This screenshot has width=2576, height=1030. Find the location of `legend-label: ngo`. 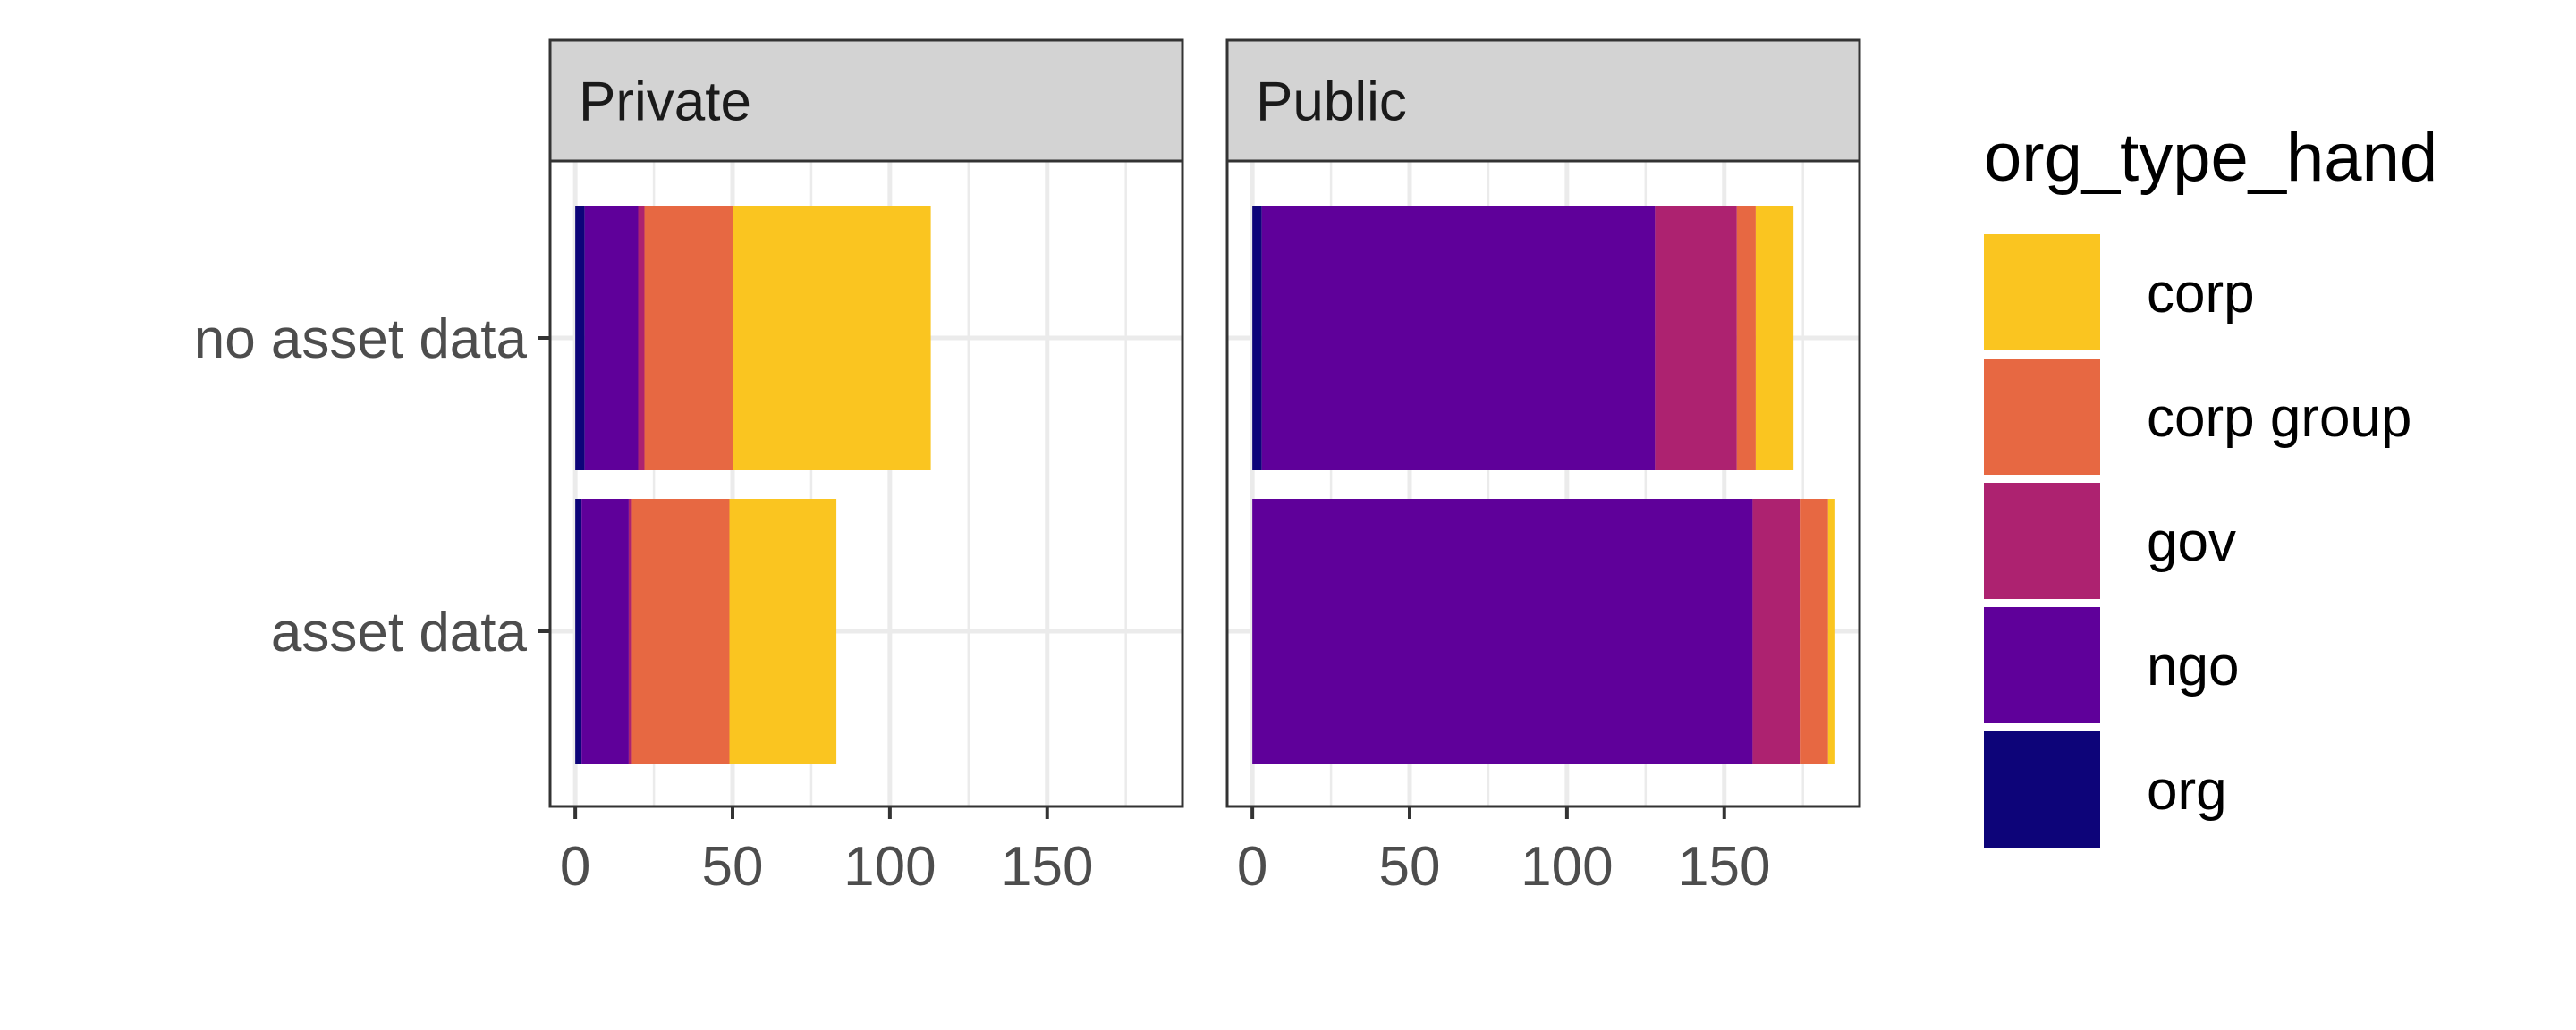

legend-label: ngo is located at coordinates (2193, 666).